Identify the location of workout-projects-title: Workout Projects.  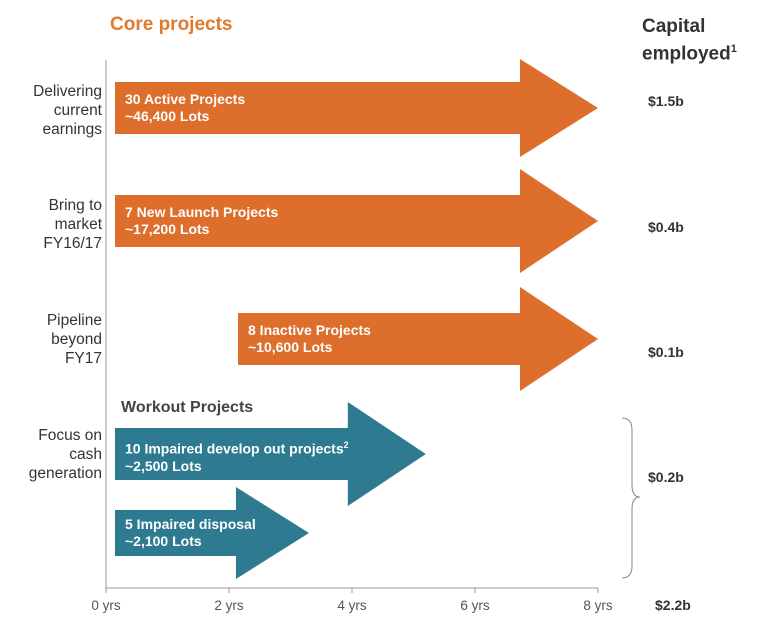
(187, 407).